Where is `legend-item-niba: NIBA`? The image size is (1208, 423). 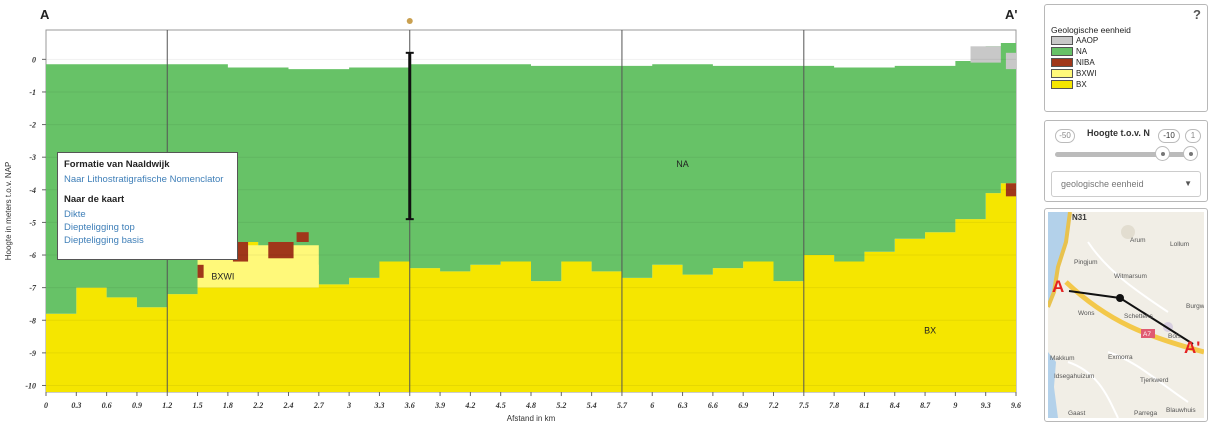
legend-item-niba: NIBA is located at coordinates (1126, 62).